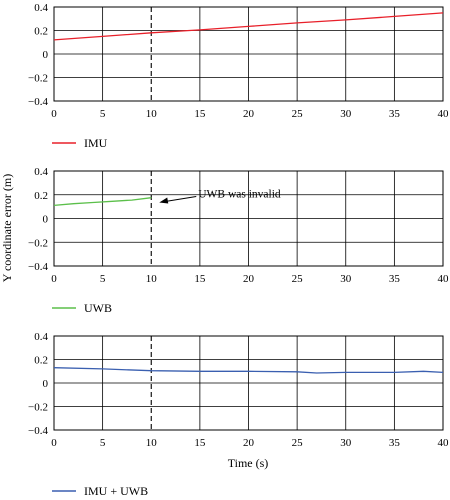 The image size is (450, 500). I want to click on annotation-arrow-shaft, so click(181, 199).